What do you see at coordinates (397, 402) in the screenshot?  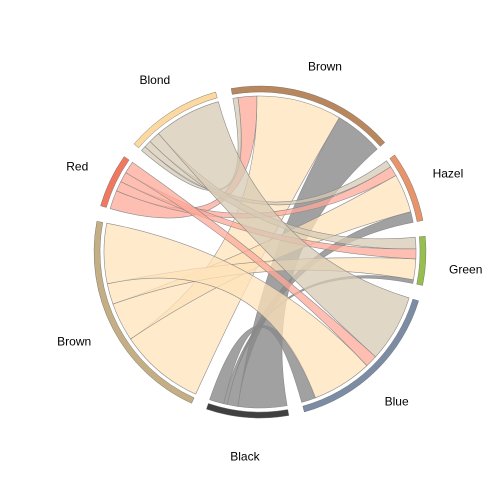 I see `label-eye-blue: Blue` at bounding box center [397, 402].